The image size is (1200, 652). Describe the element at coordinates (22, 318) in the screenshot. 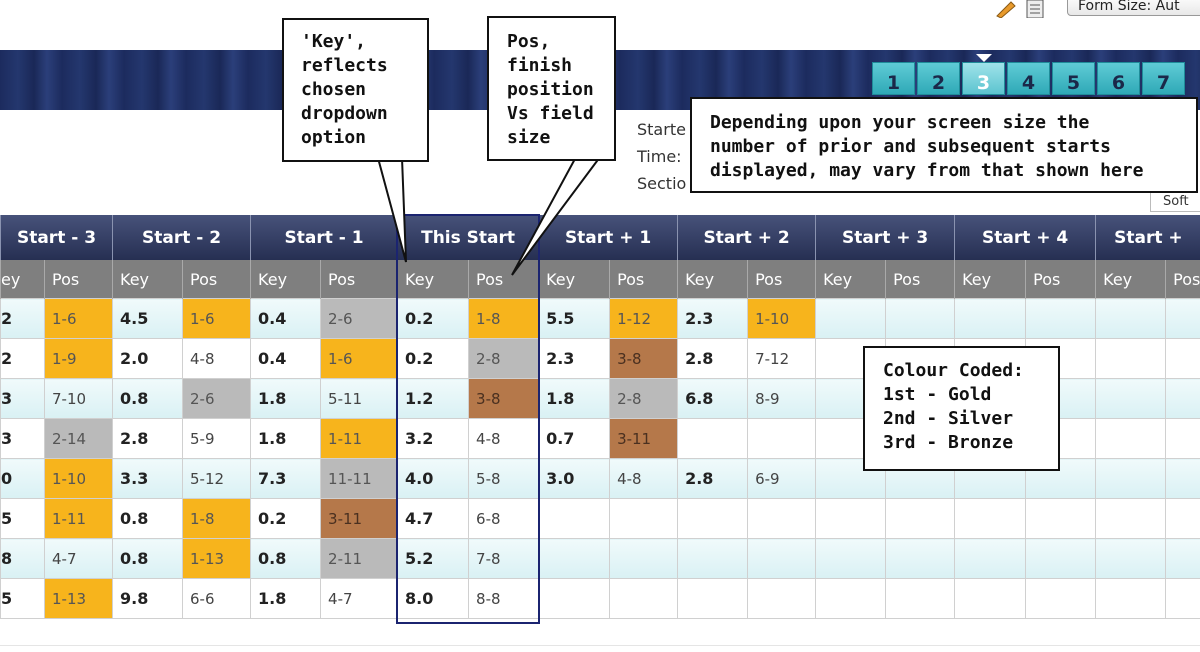

I see `key-cell: 2` at that location.